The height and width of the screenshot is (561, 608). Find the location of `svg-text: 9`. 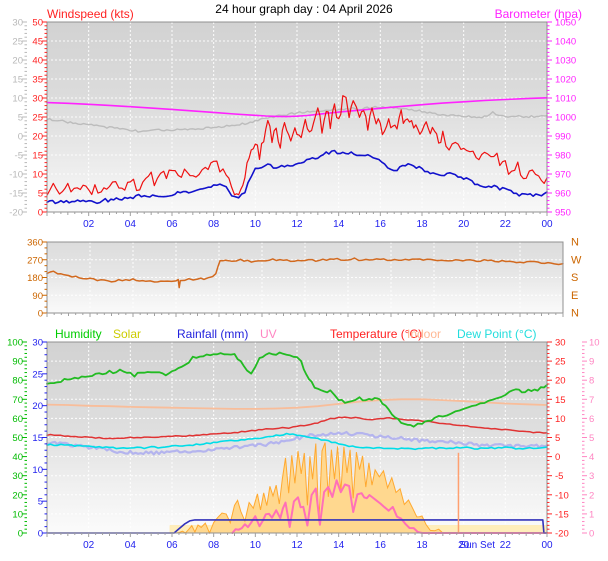

svg-text: 9 is located at coordinates (591, 362).